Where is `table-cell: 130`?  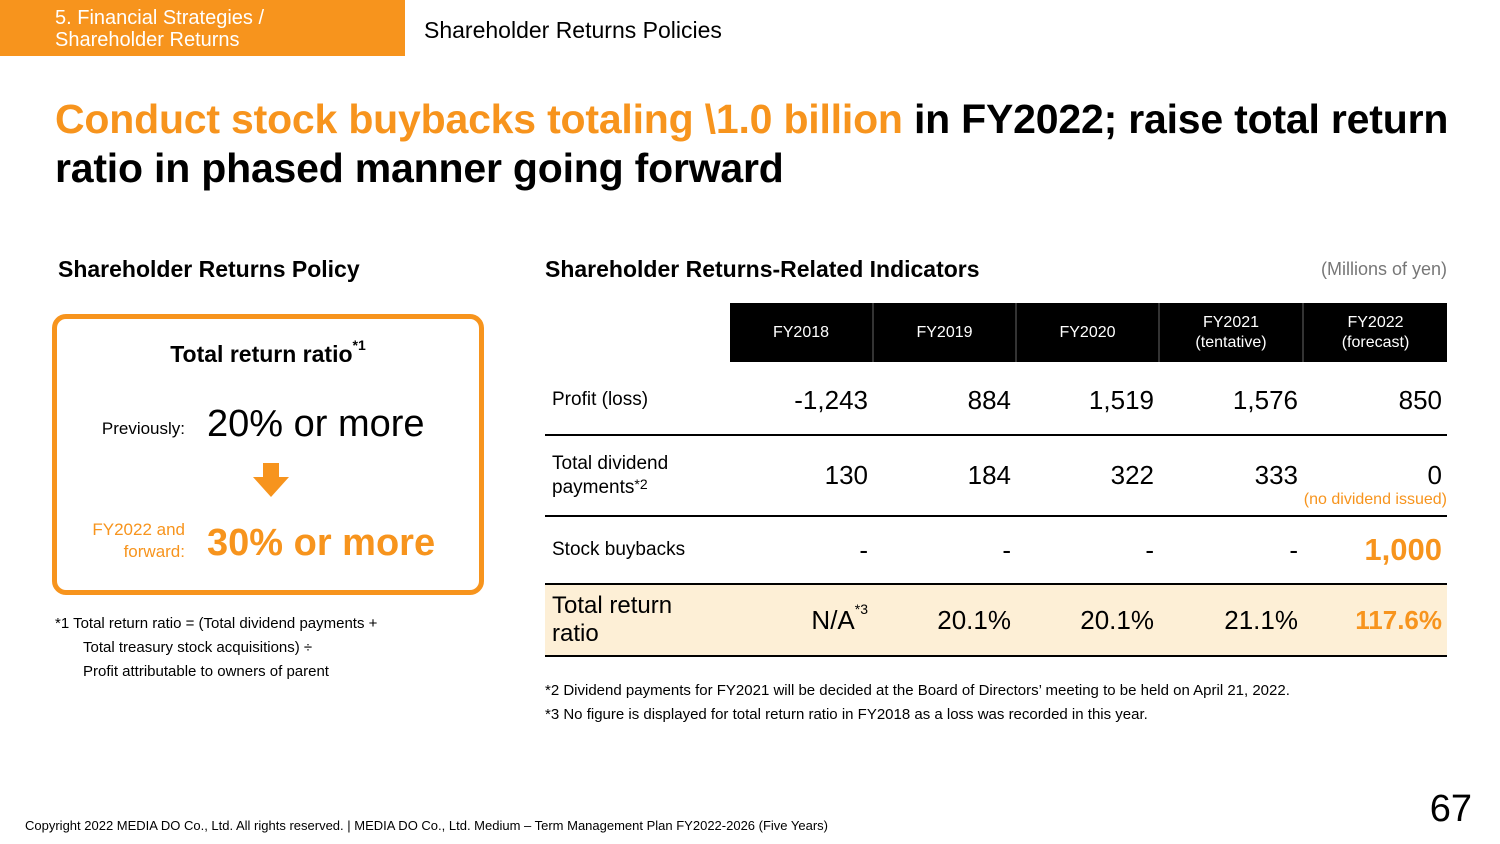
table-cell: 130 is located at coordinates (801, 476).